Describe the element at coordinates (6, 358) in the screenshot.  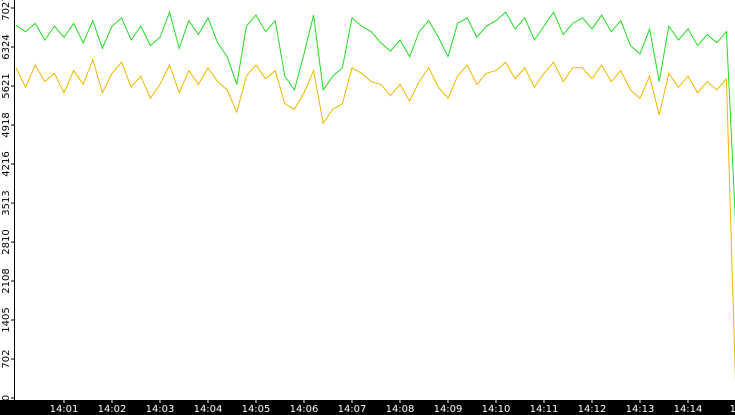
I see `y-tick-label: 702` at that location.